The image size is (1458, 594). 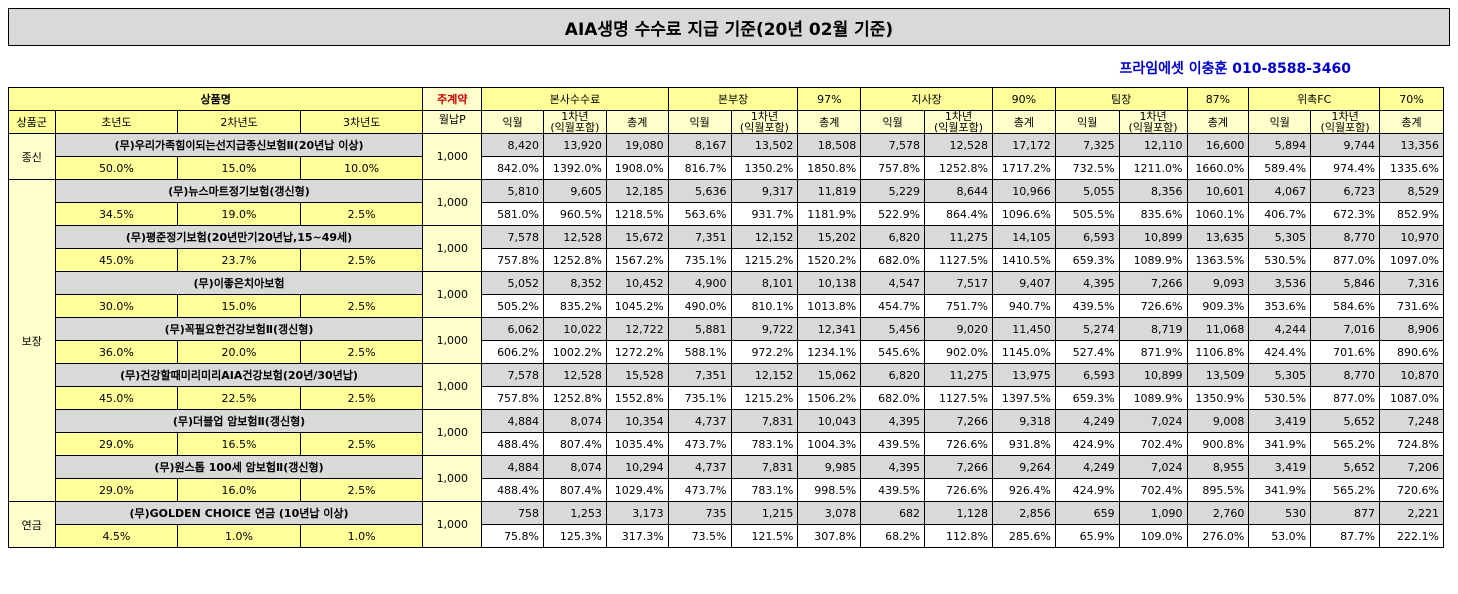 What do you see at coordinates (1280, 283) in the screenshot?
I see `amount-cell: 3,536` at bounding box center [1280, 283].